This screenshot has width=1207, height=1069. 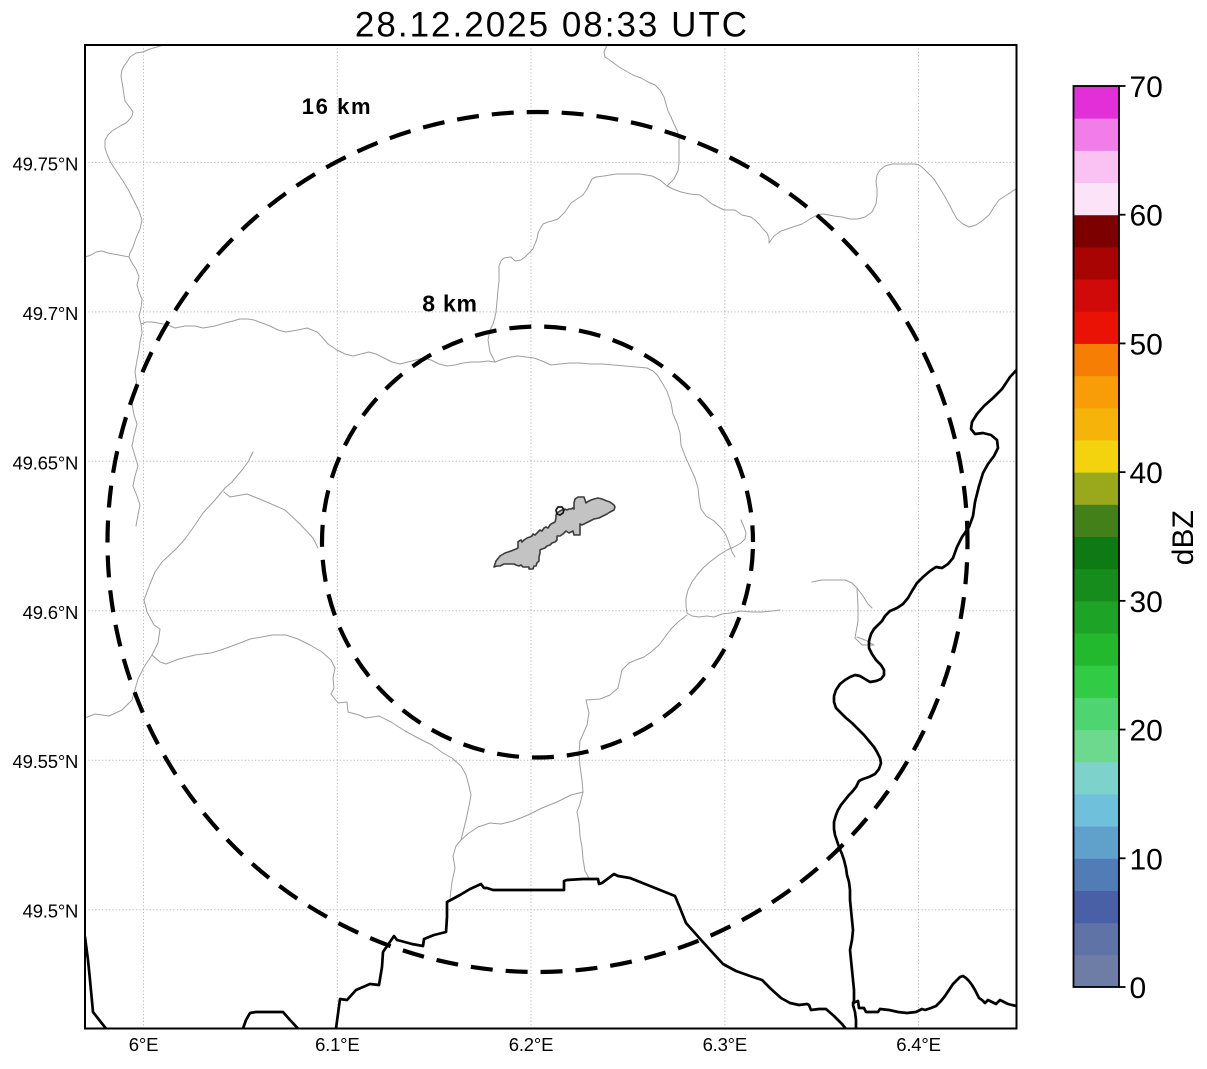 I want to click on svg-text: 16 km, so click(x=337, y=106).